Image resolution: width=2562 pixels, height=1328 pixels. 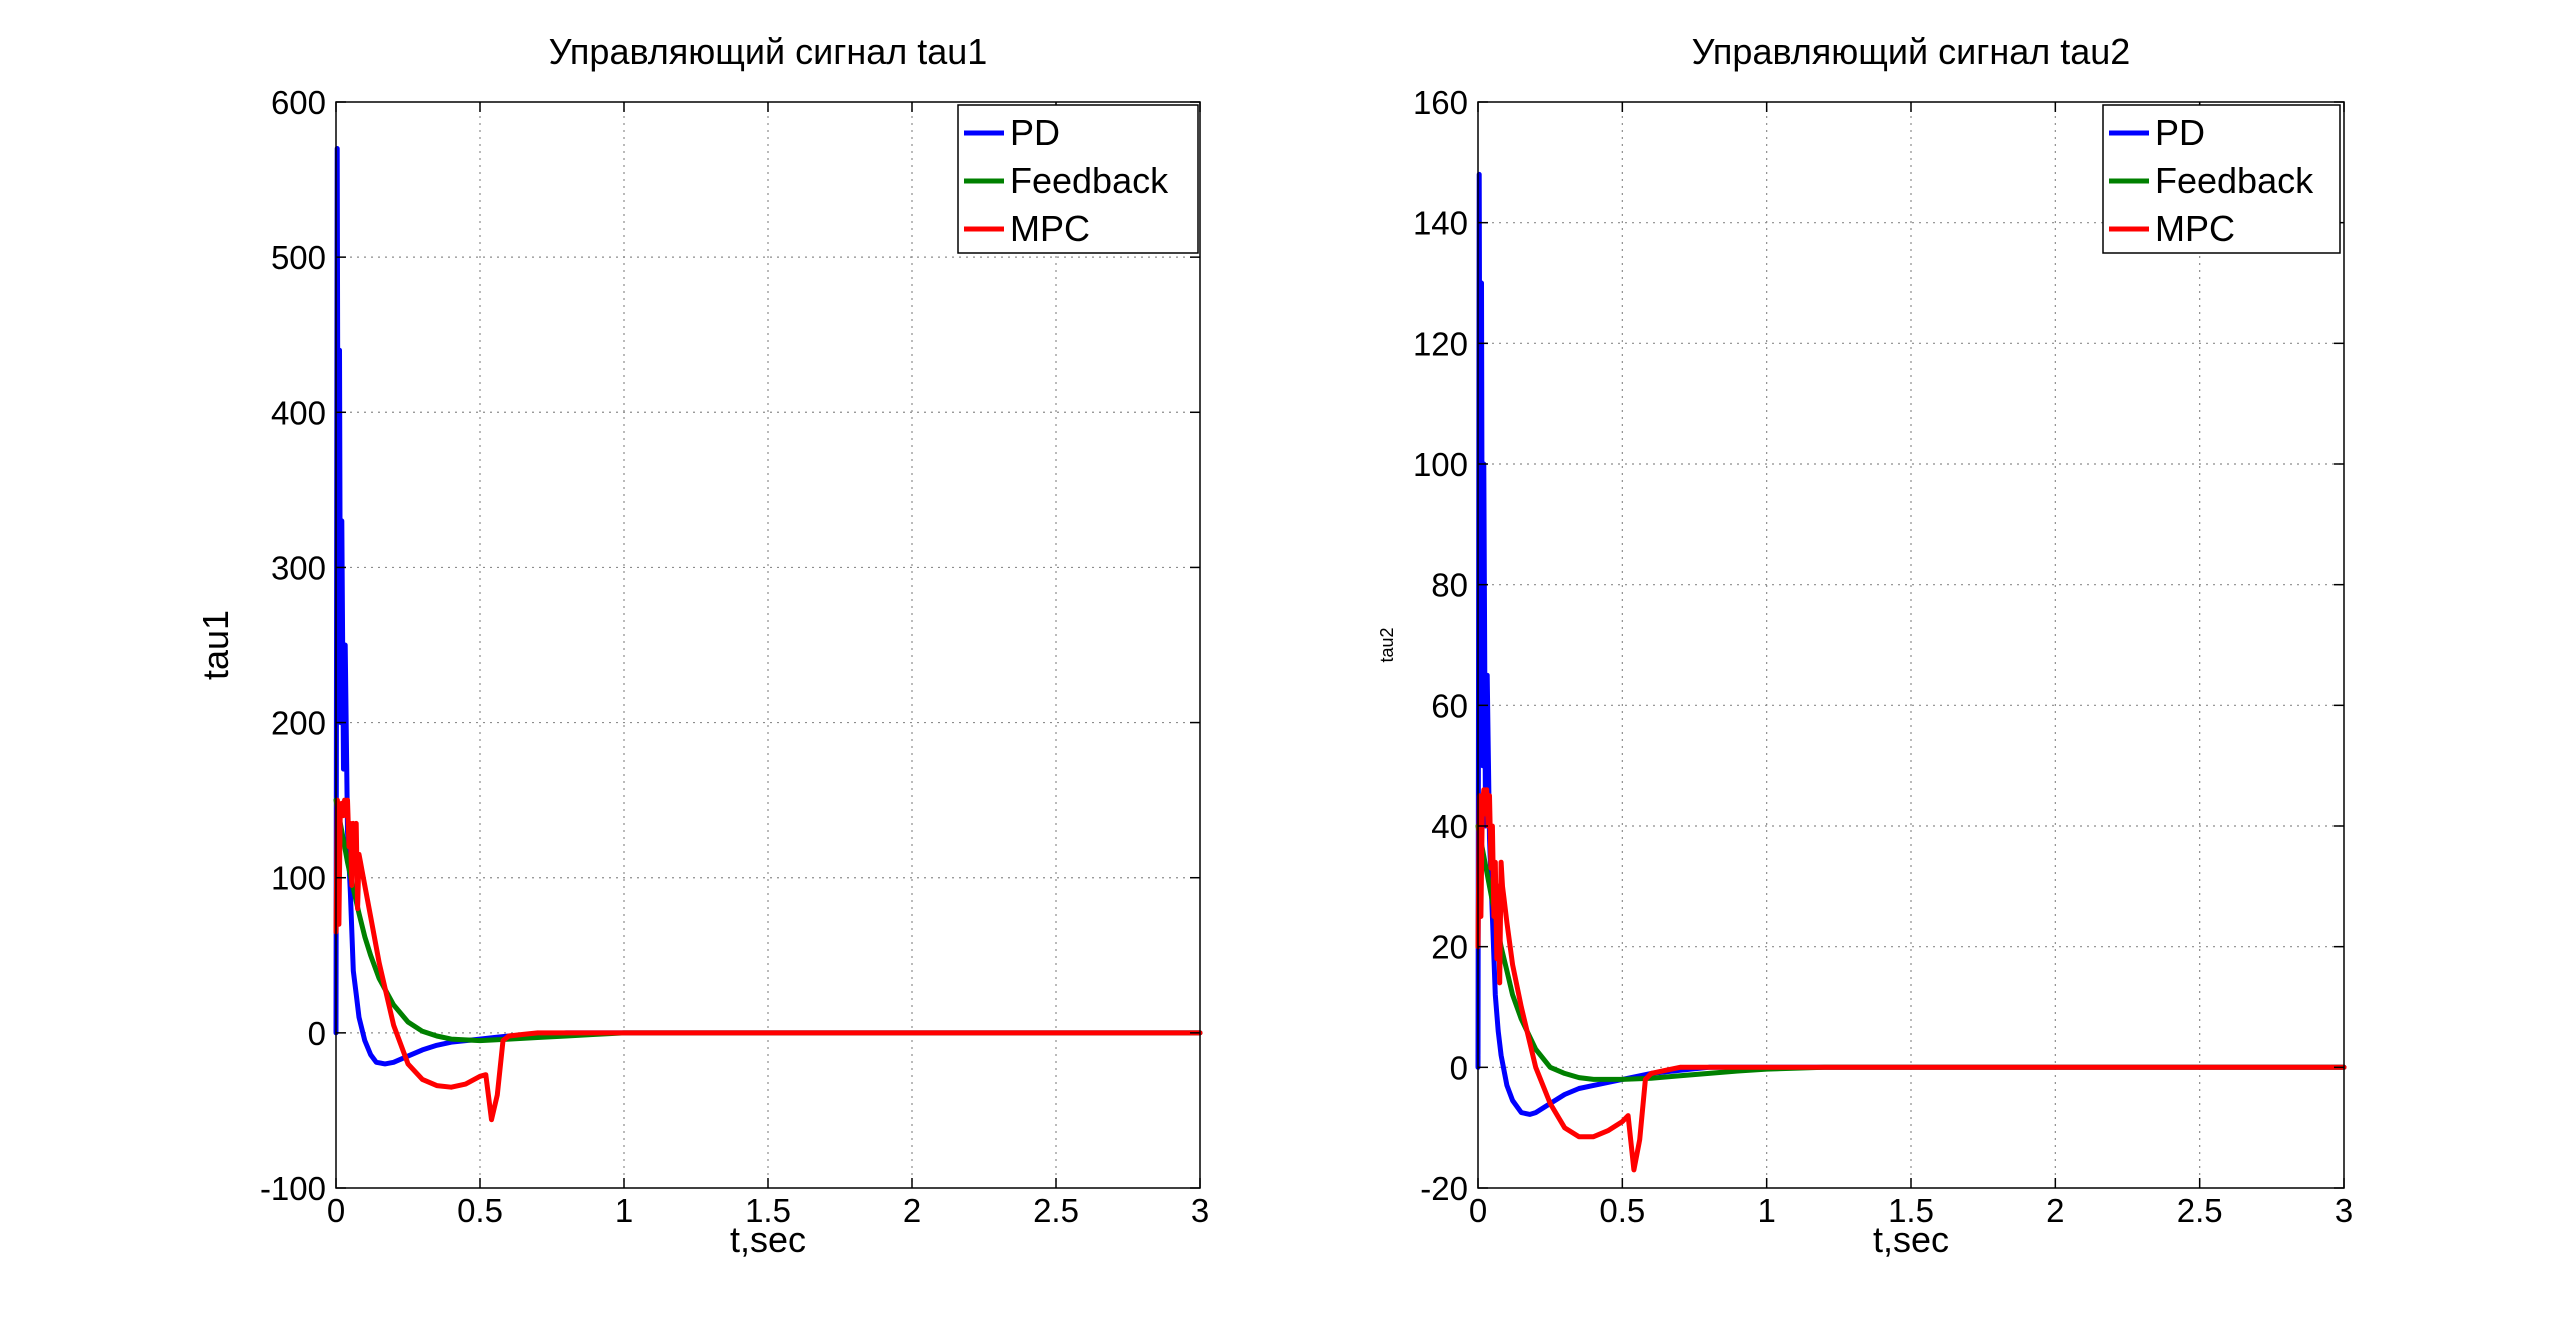 I want to click on chart-tau1-x-tick-label: 0.5, so click(x=480, y=1210).